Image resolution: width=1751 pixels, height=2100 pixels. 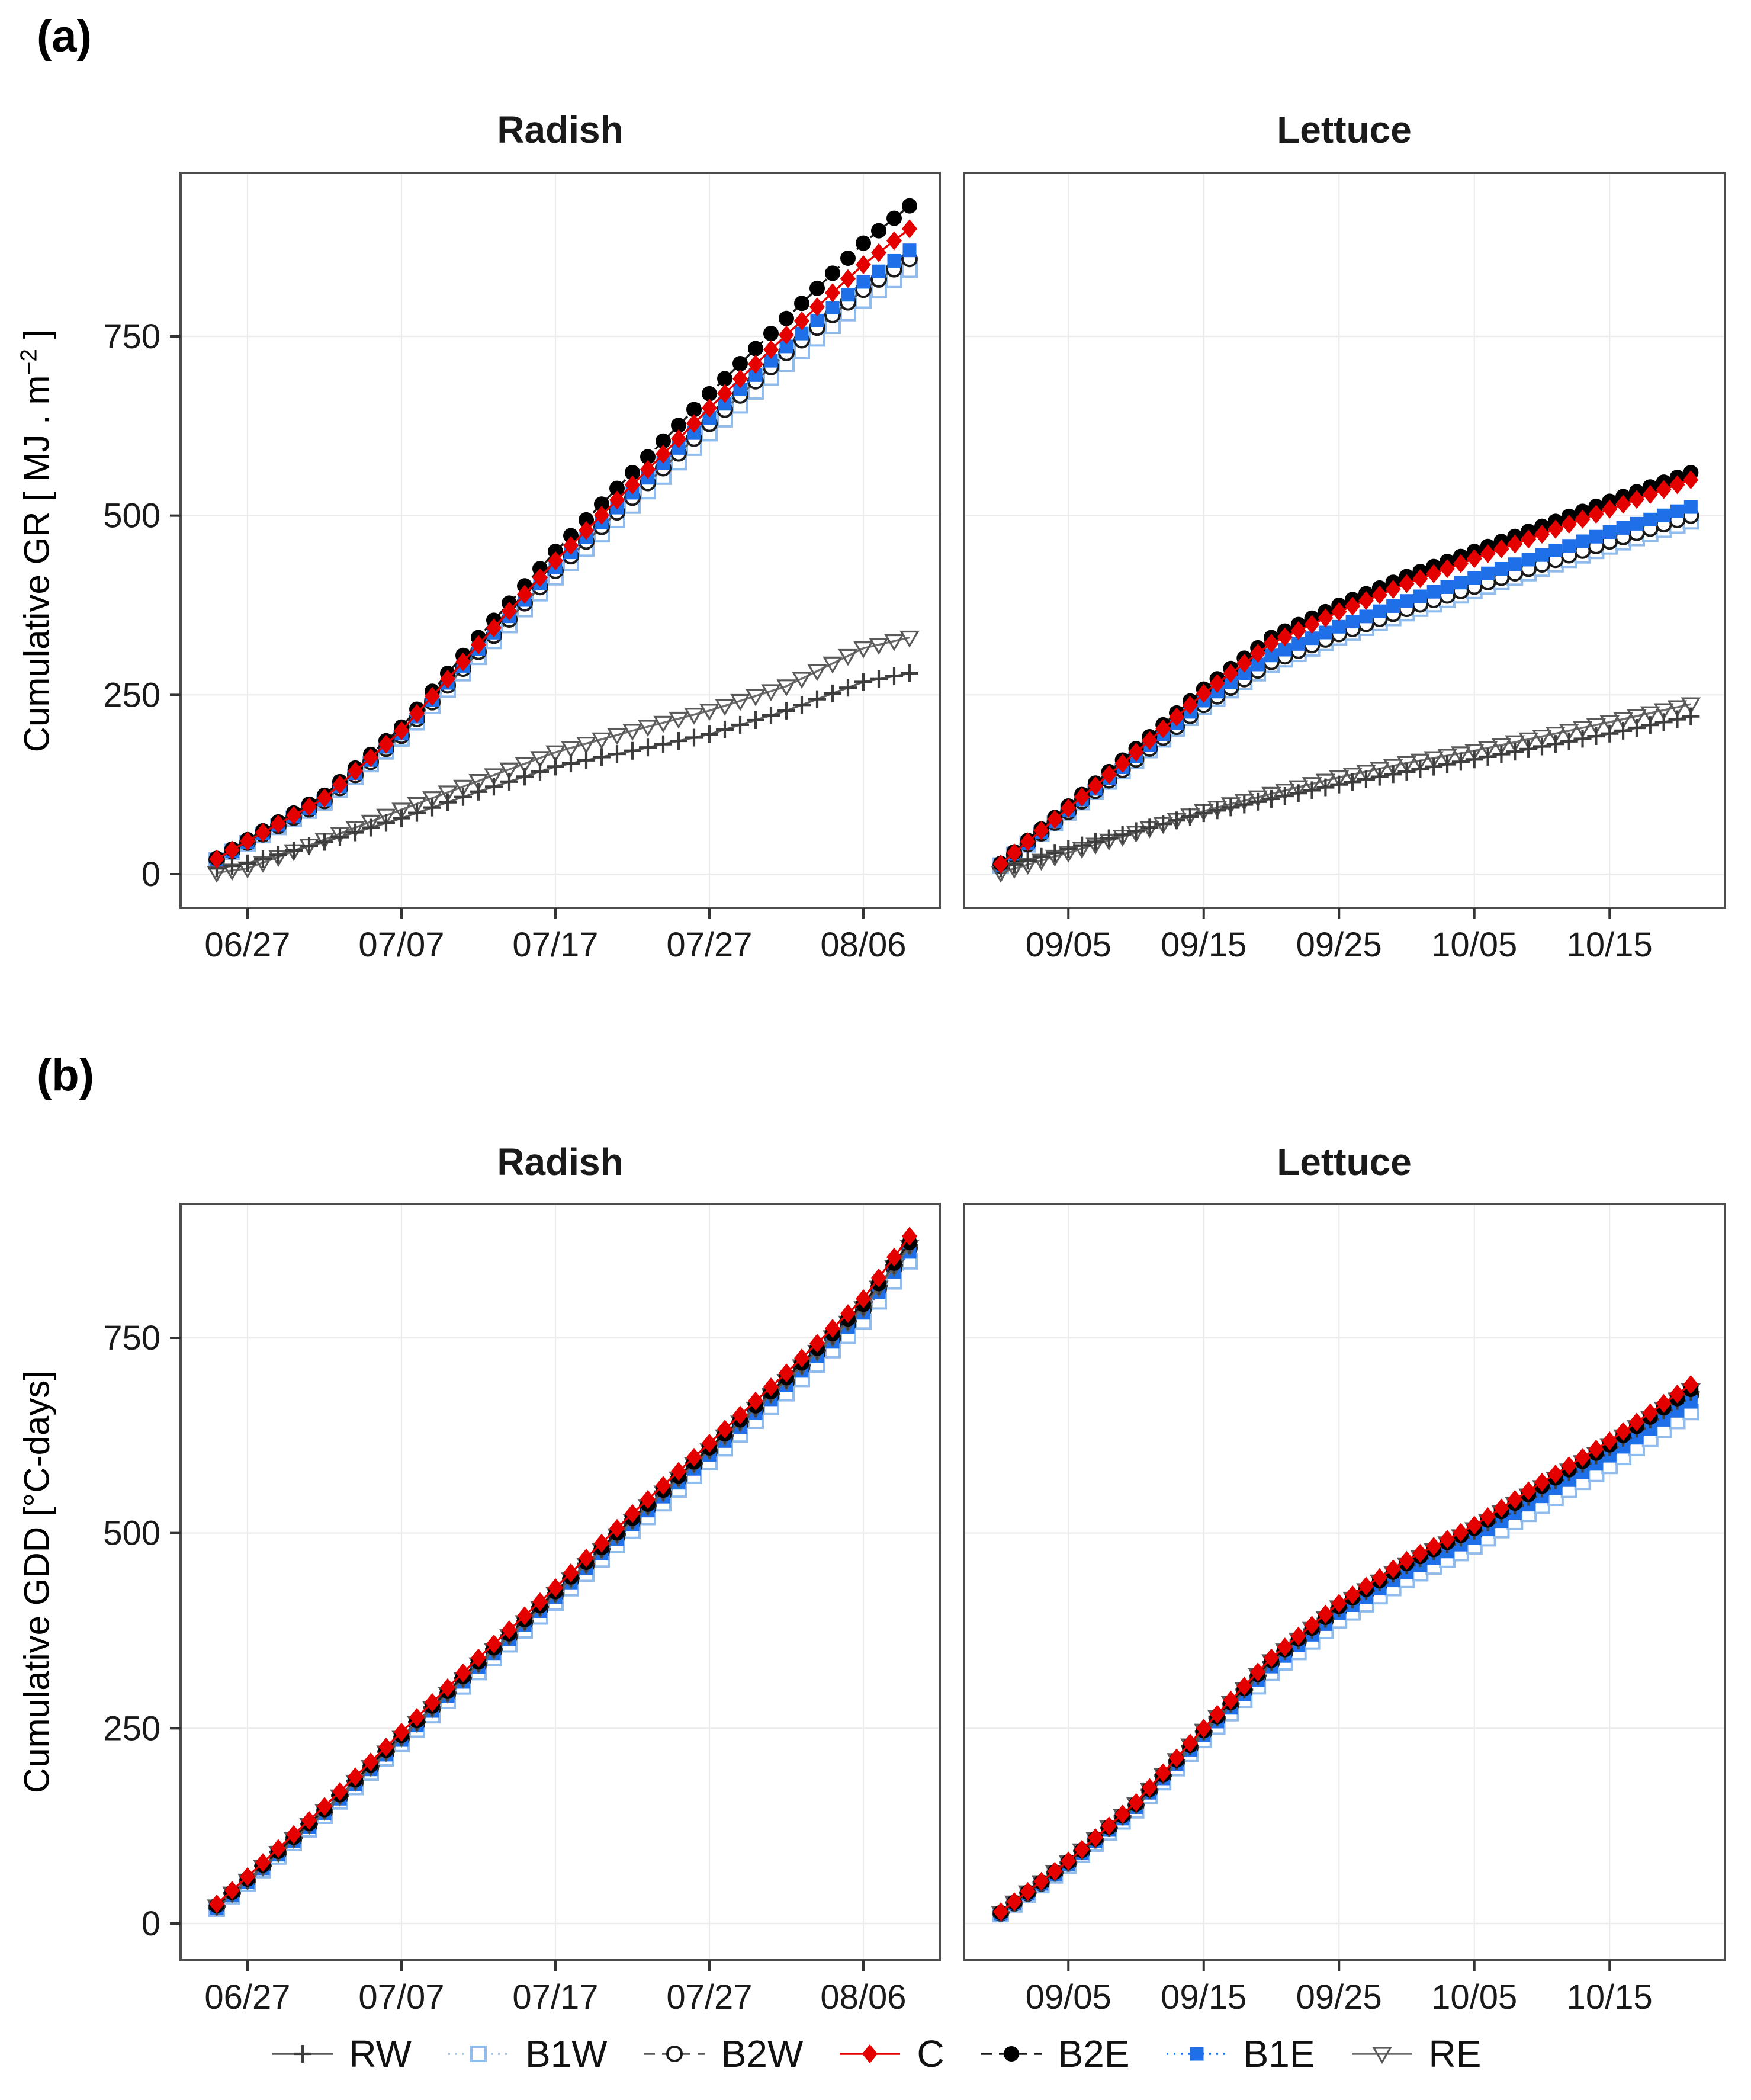 What do you see at coordinates (1239, 2054) in the screenshot?
I see `legend-item-B1E: B1E` at bounding box center [1239, 2054].